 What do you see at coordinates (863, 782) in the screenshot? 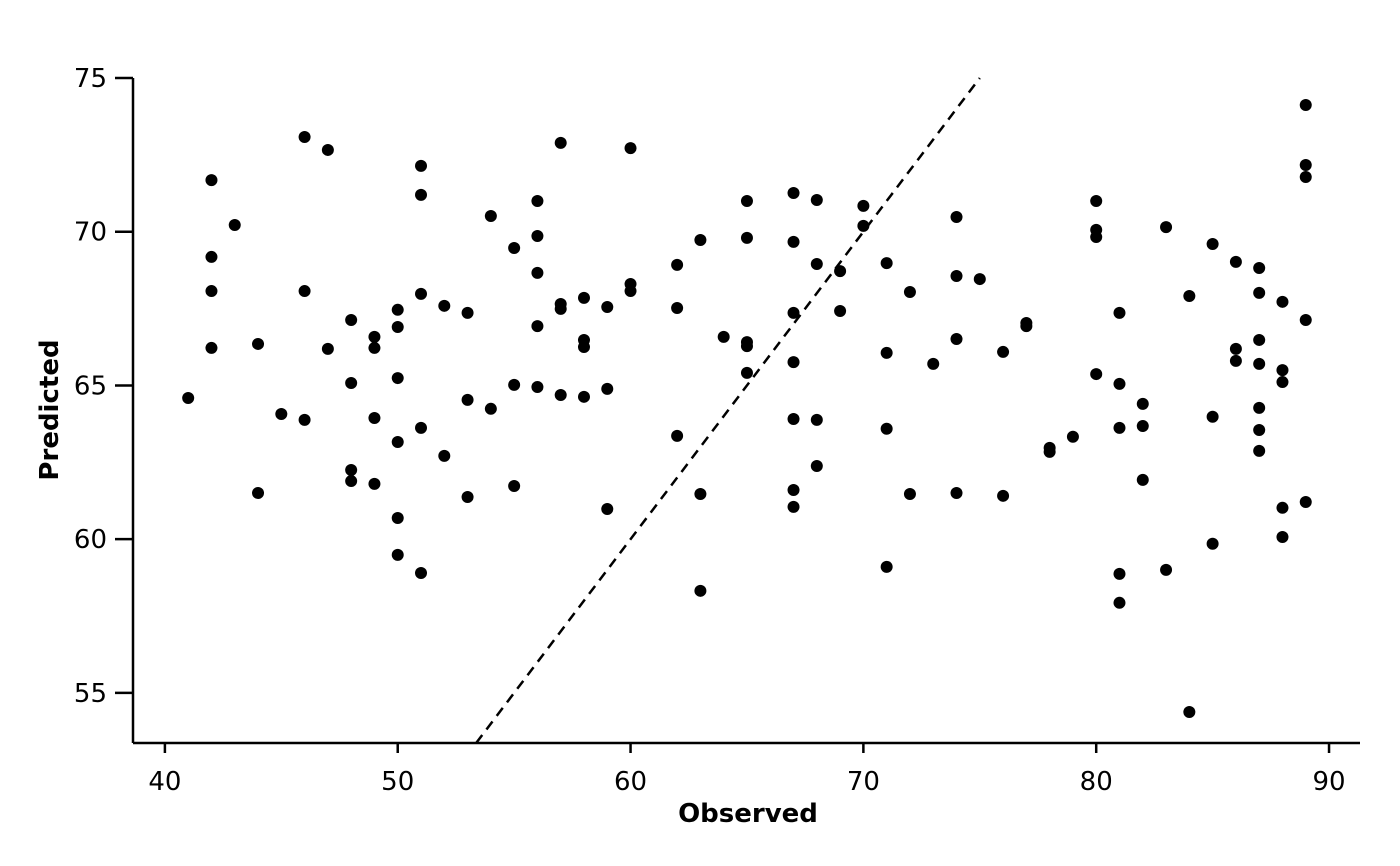
I see `x-tick-label: 70` at bounding box center [863, 782].